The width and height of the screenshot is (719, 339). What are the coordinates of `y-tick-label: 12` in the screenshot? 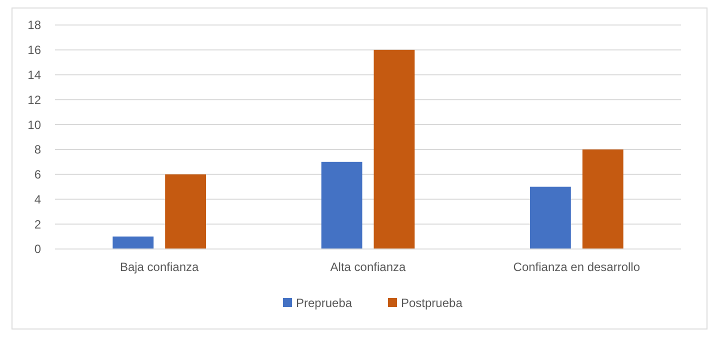 It's located at (35, 99).